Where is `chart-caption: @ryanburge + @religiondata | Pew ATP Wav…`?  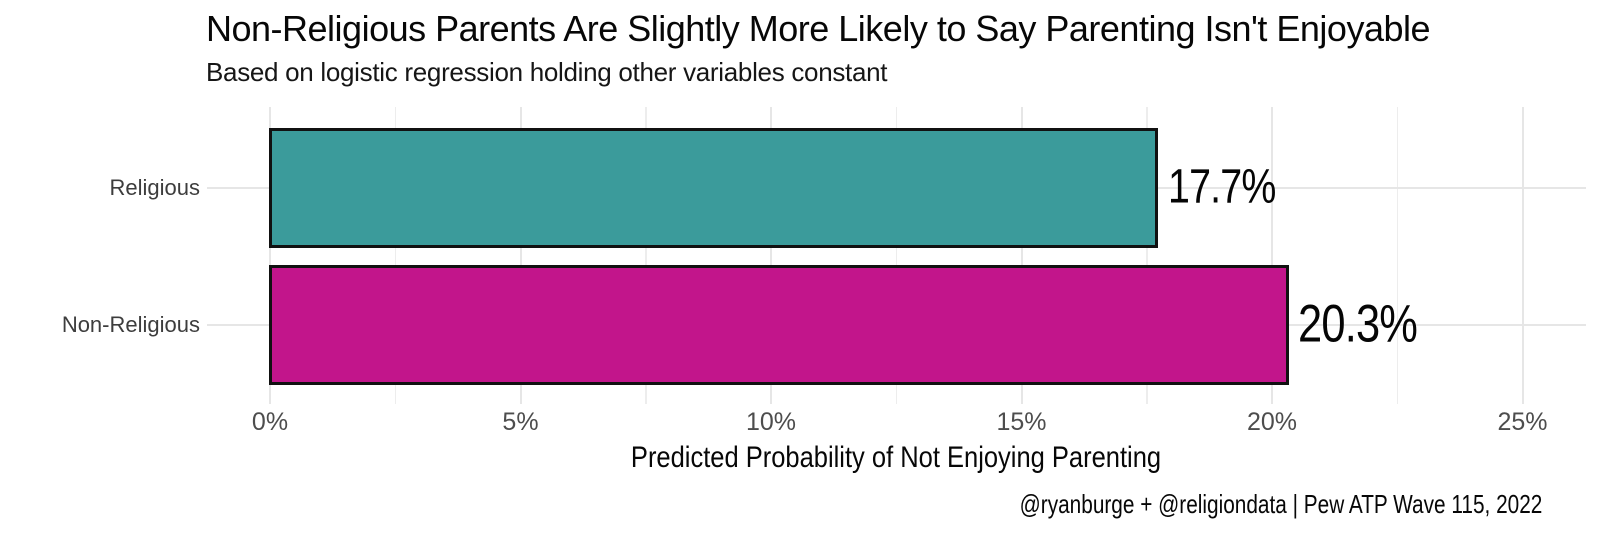
chart-caption: @ryanburge + @religiondata | Pew ATP Wav… is located at coordinates (1280, 504).